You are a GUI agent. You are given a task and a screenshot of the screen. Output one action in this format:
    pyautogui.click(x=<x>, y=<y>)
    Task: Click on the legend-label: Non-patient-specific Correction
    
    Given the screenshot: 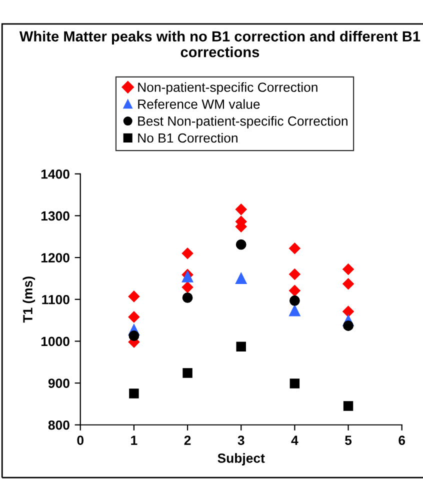 What is the action you would take?
    pyautogui.click(x=228, y=88)
    